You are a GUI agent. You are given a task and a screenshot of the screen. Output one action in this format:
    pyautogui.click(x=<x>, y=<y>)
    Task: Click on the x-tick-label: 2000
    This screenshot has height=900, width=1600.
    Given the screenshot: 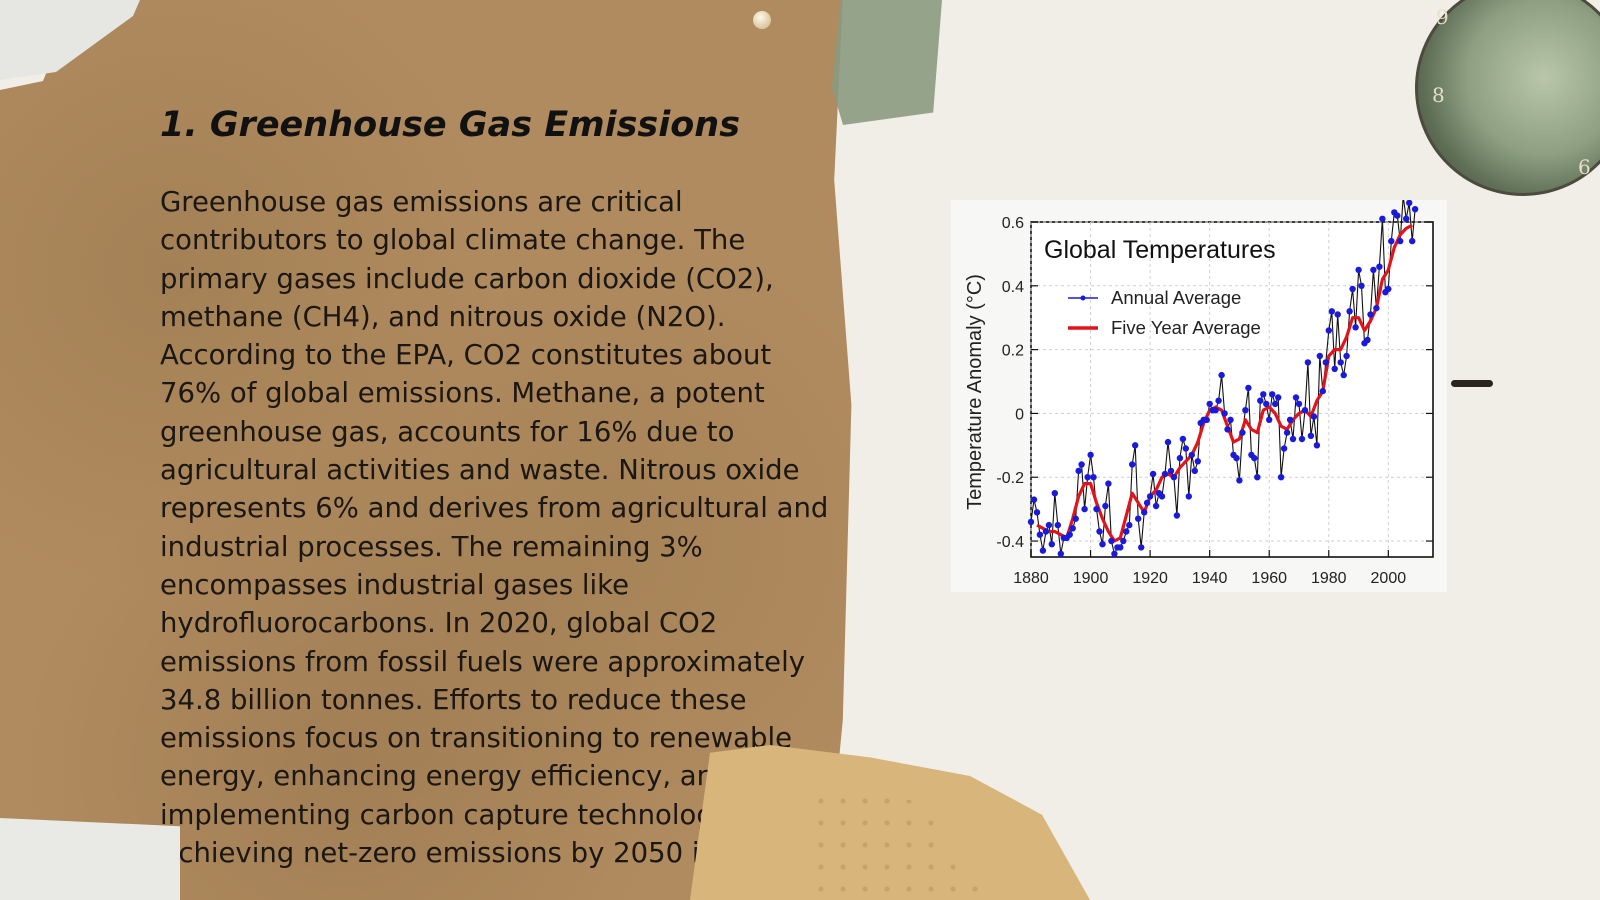 What is the action you would take?
    pyautogui.click(x=1389, y=578)
    